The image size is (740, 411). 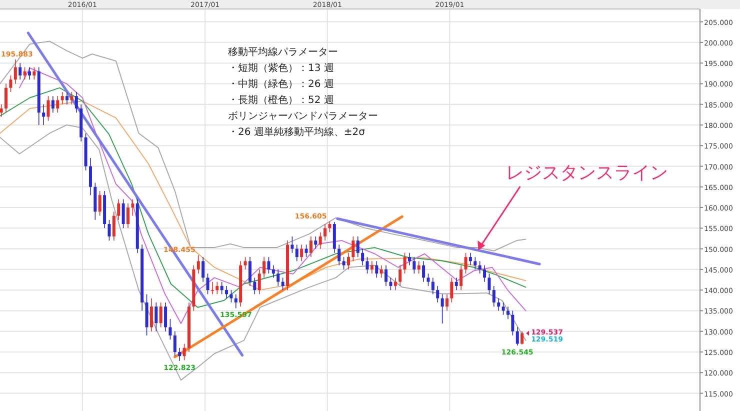 I want to click on annotation: 移動平均線パラメーター, so click(x=283, y=52).